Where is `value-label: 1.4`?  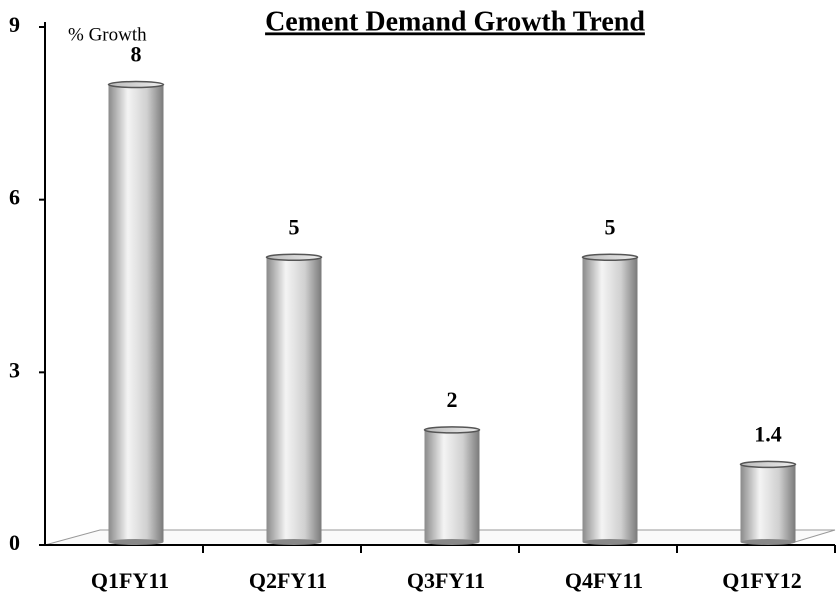 value-label: 1.4 is located at coordinates (768, 433).